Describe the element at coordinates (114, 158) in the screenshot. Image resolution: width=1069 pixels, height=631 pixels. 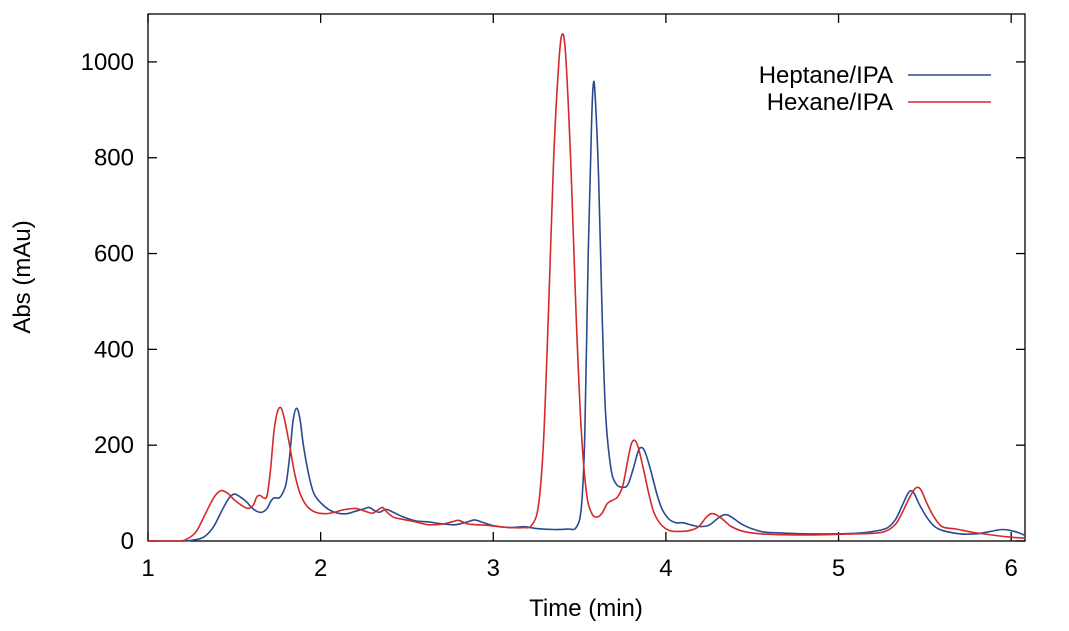
I see `y-tick-label: 800` at that location.